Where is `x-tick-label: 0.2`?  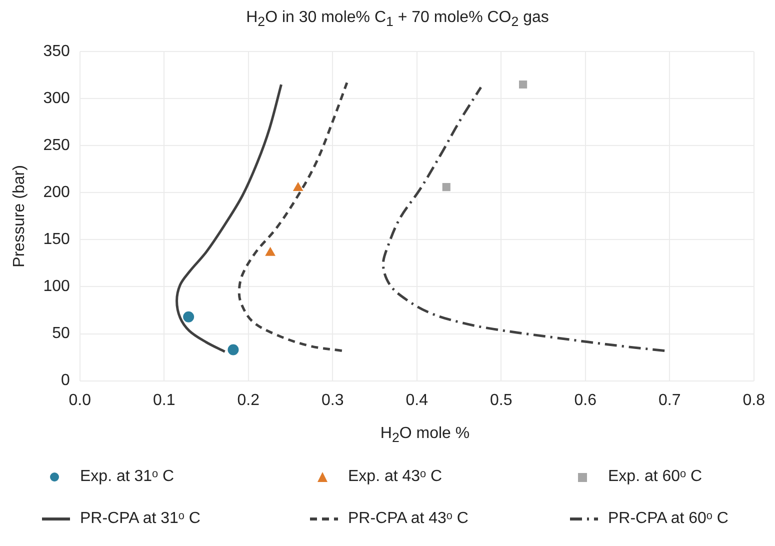
x-tick-label: 0.2 is located at coordinates (248, 400).